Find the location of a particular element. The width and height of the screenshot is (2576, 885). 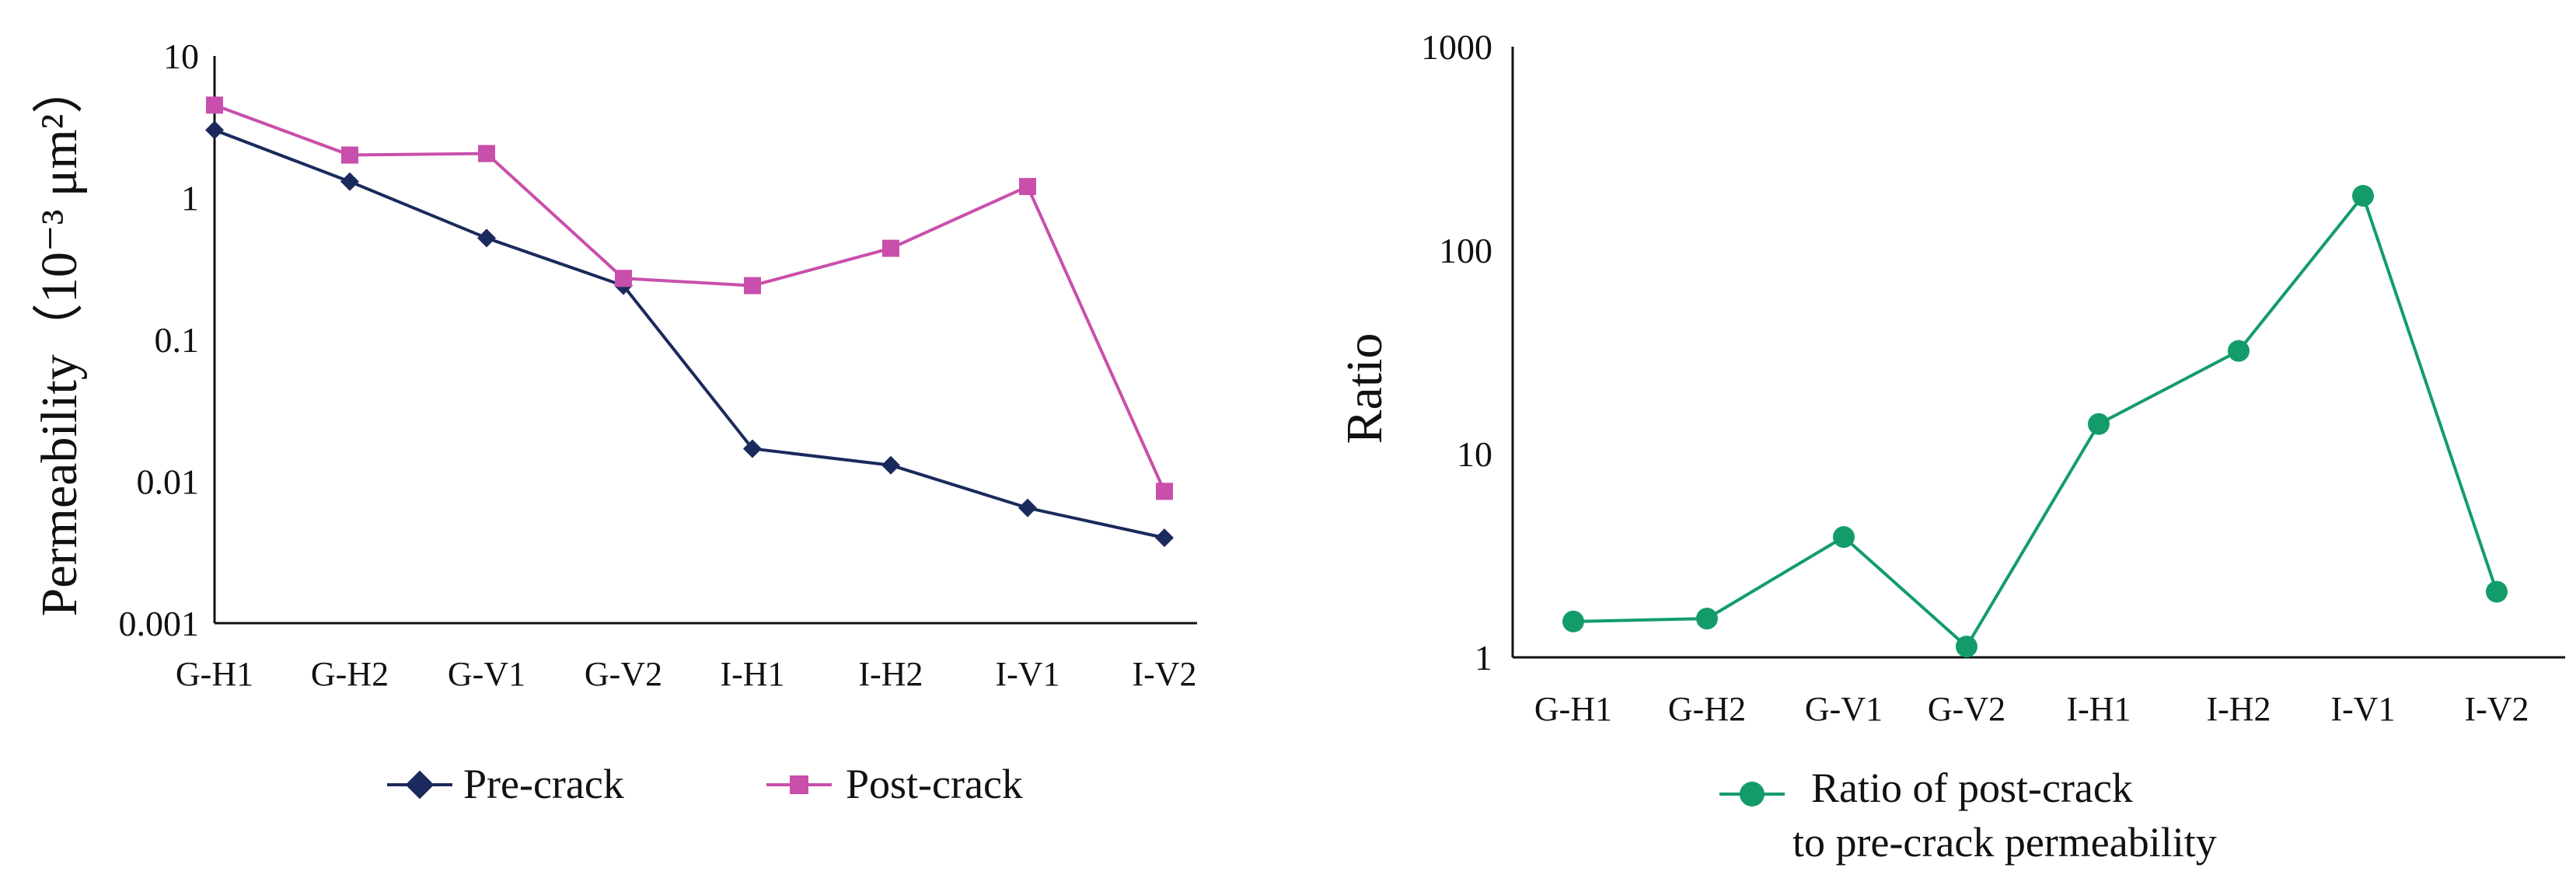

y-tick-label: 1000 is located at coordinates (1457, 47).